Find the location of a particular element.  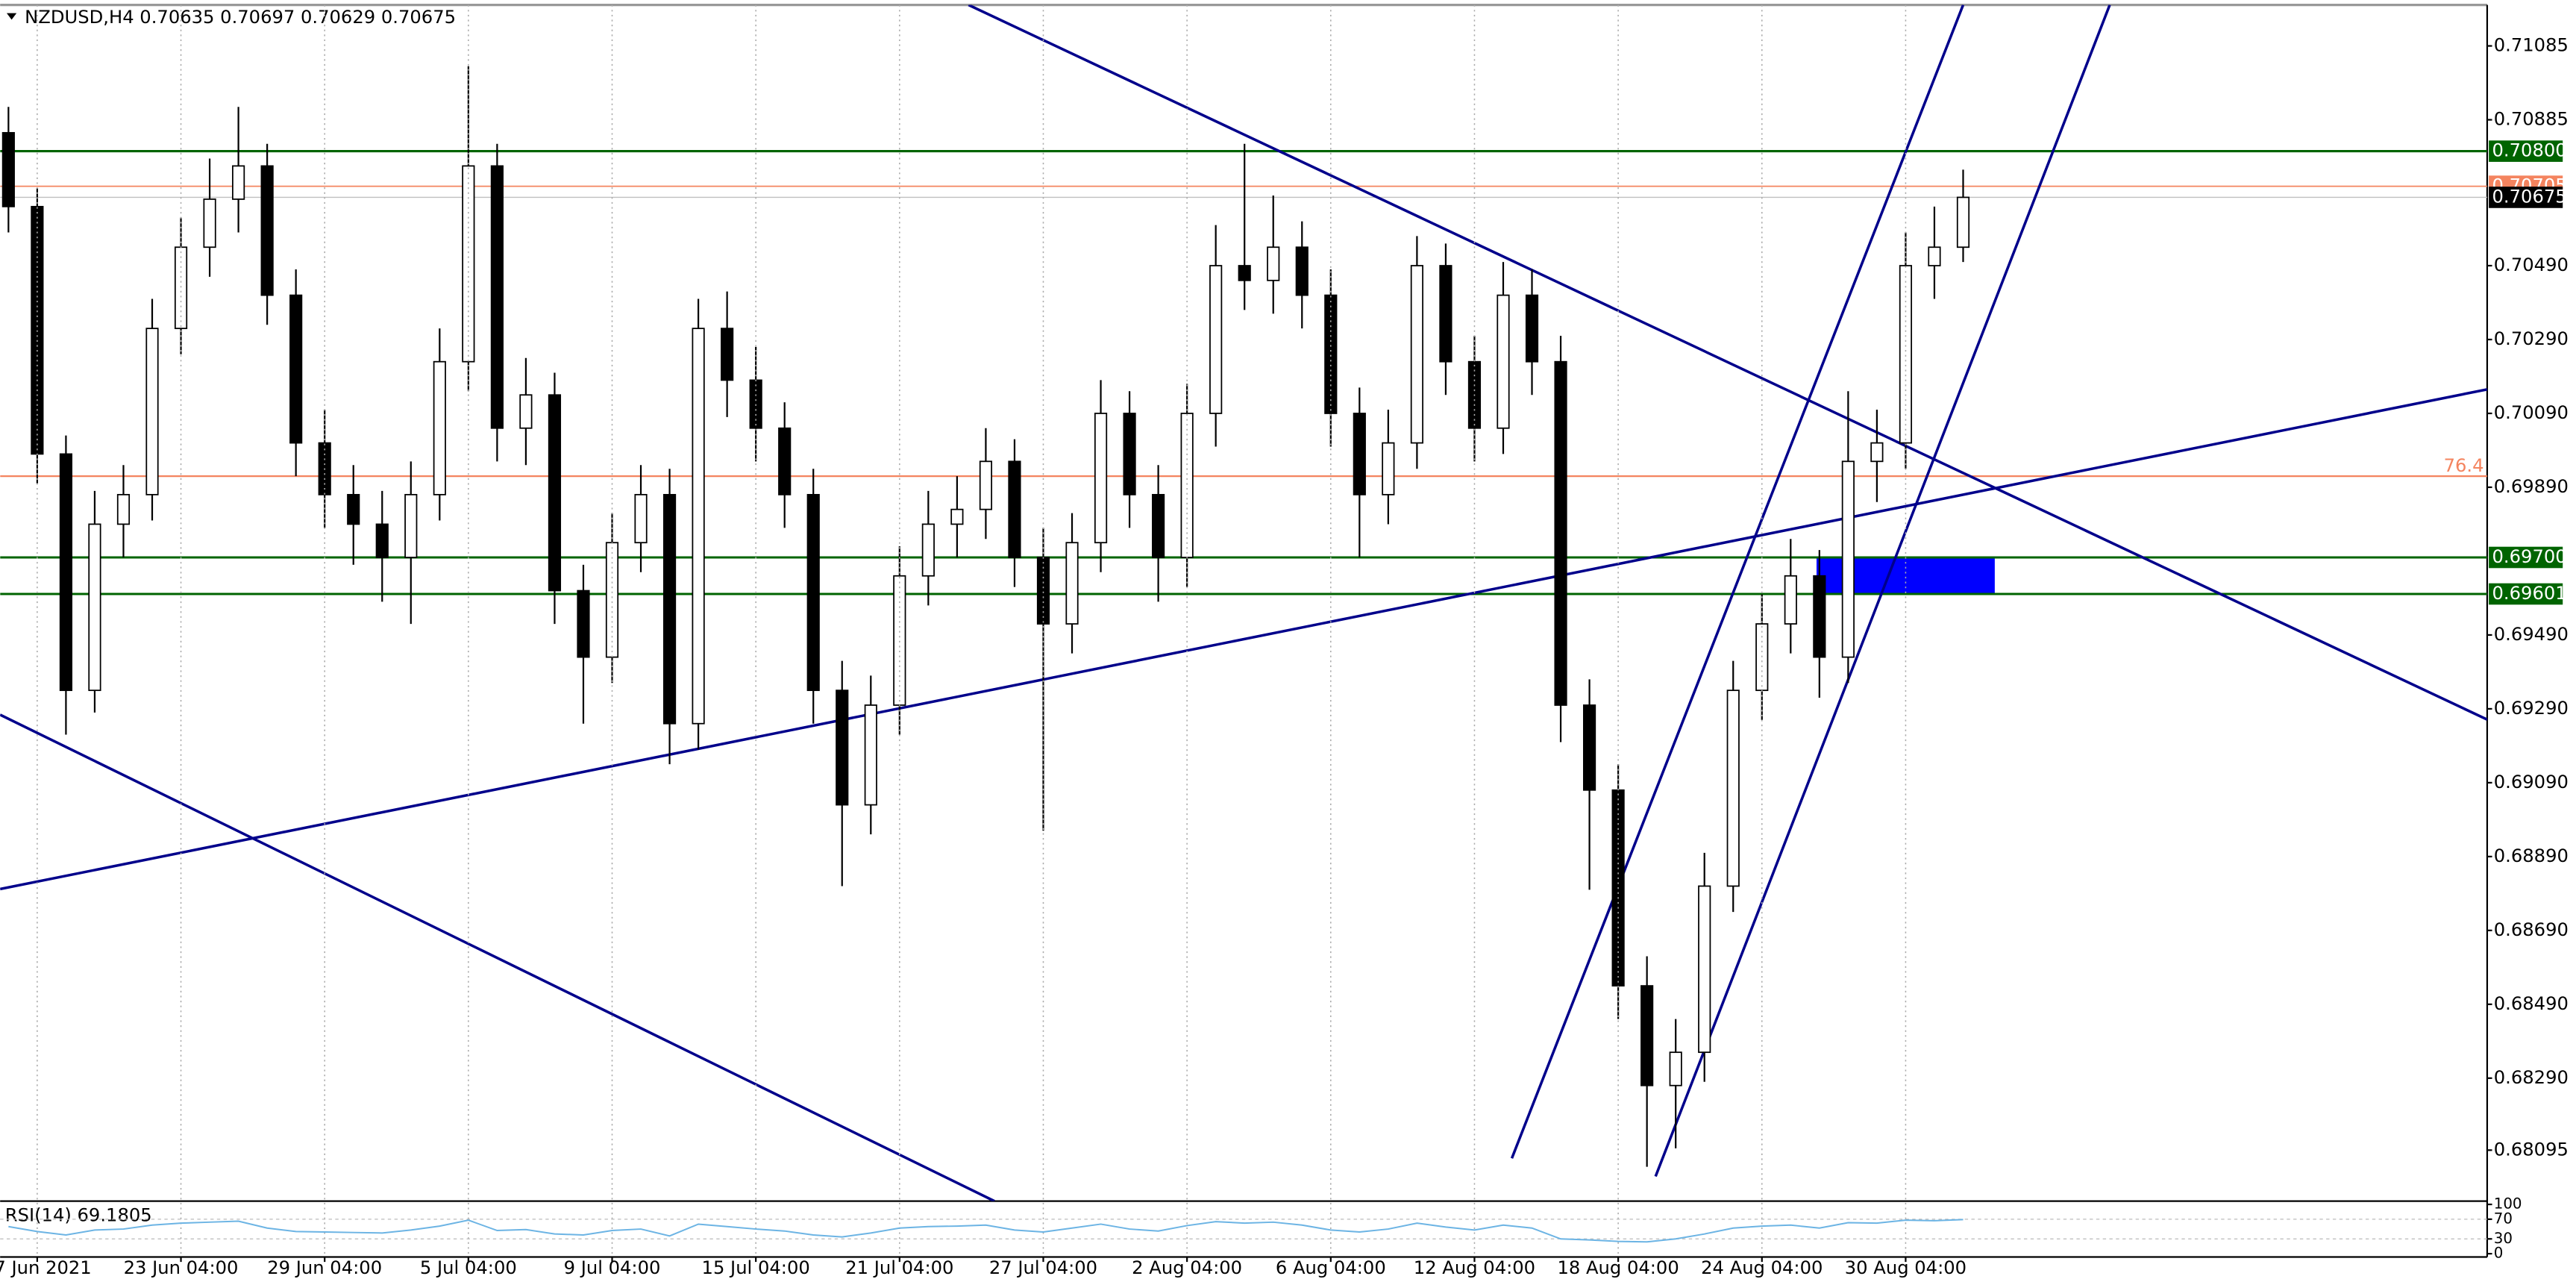

collapse-icon is located at coordinates (11, 16).